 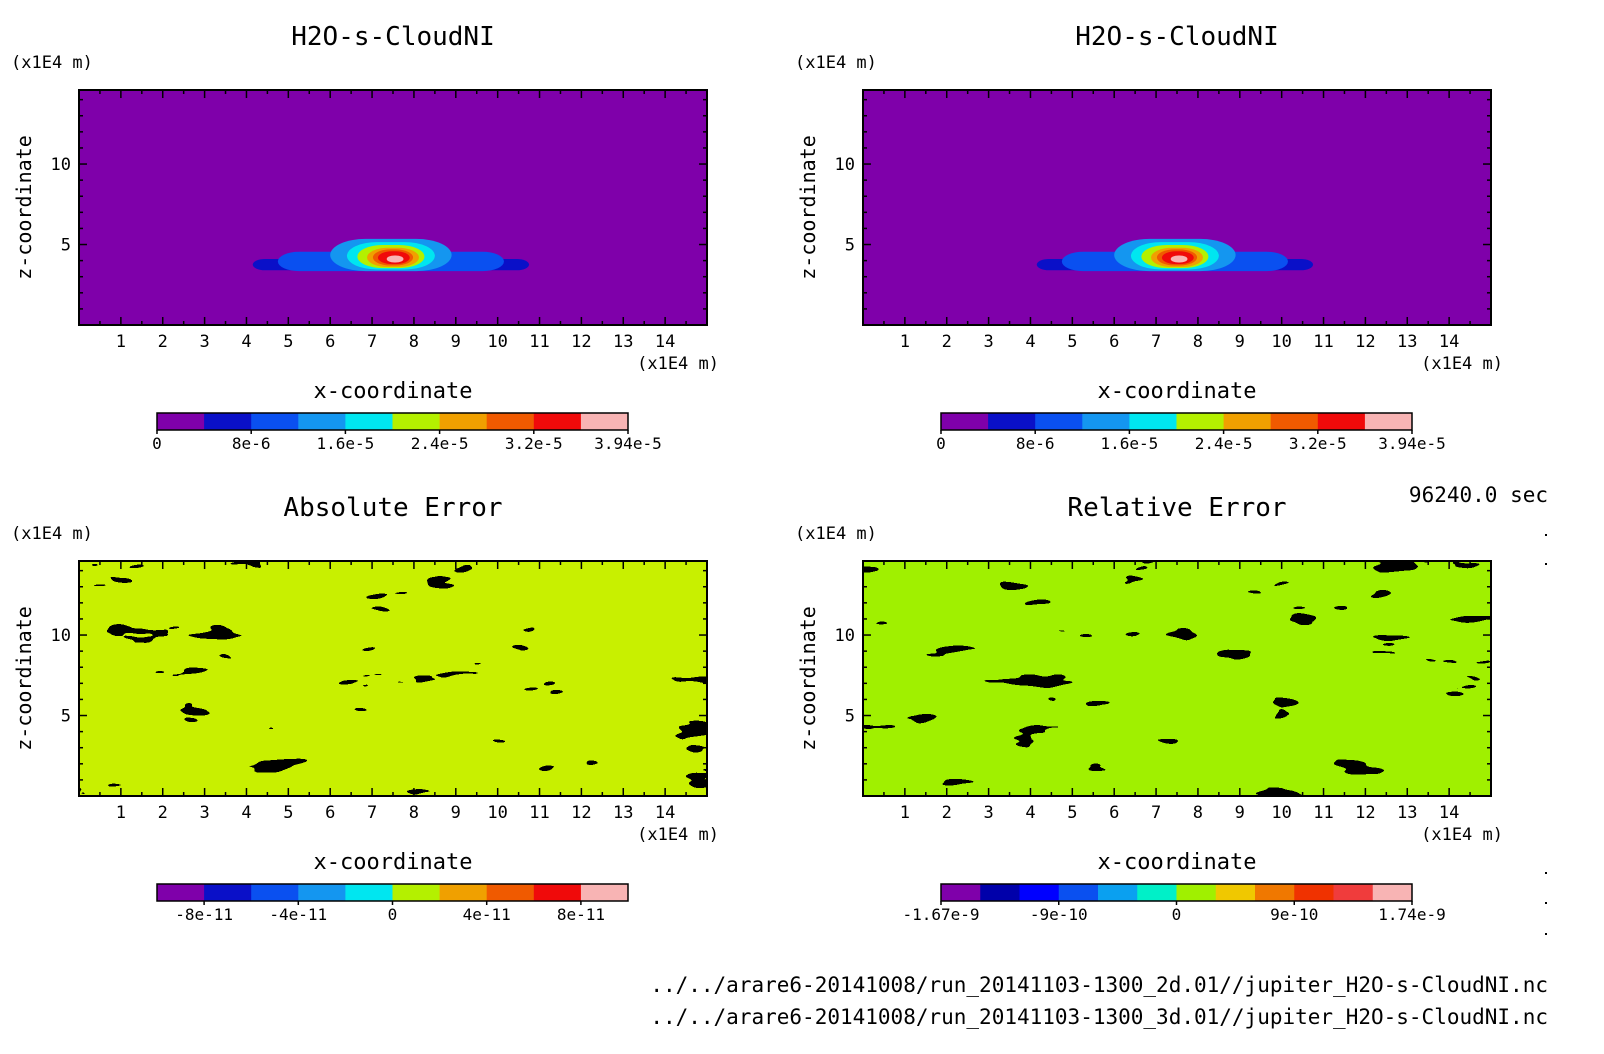 I want to click on plot-background, so click(x=1177, y=207).